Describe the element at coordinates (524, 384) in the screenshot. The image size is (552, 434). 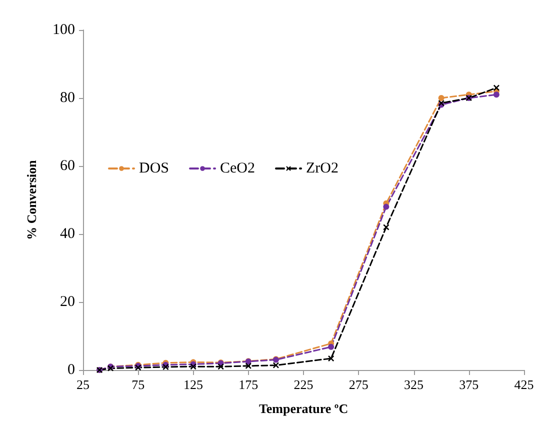
I see `x-tick-label: 425` at that location.